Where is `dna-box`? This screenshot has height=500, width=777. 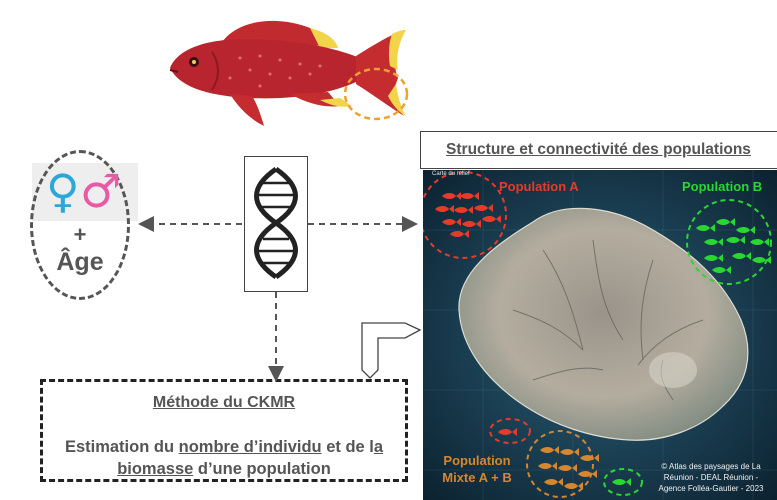 dna-box is located at coordinates (276, 224).